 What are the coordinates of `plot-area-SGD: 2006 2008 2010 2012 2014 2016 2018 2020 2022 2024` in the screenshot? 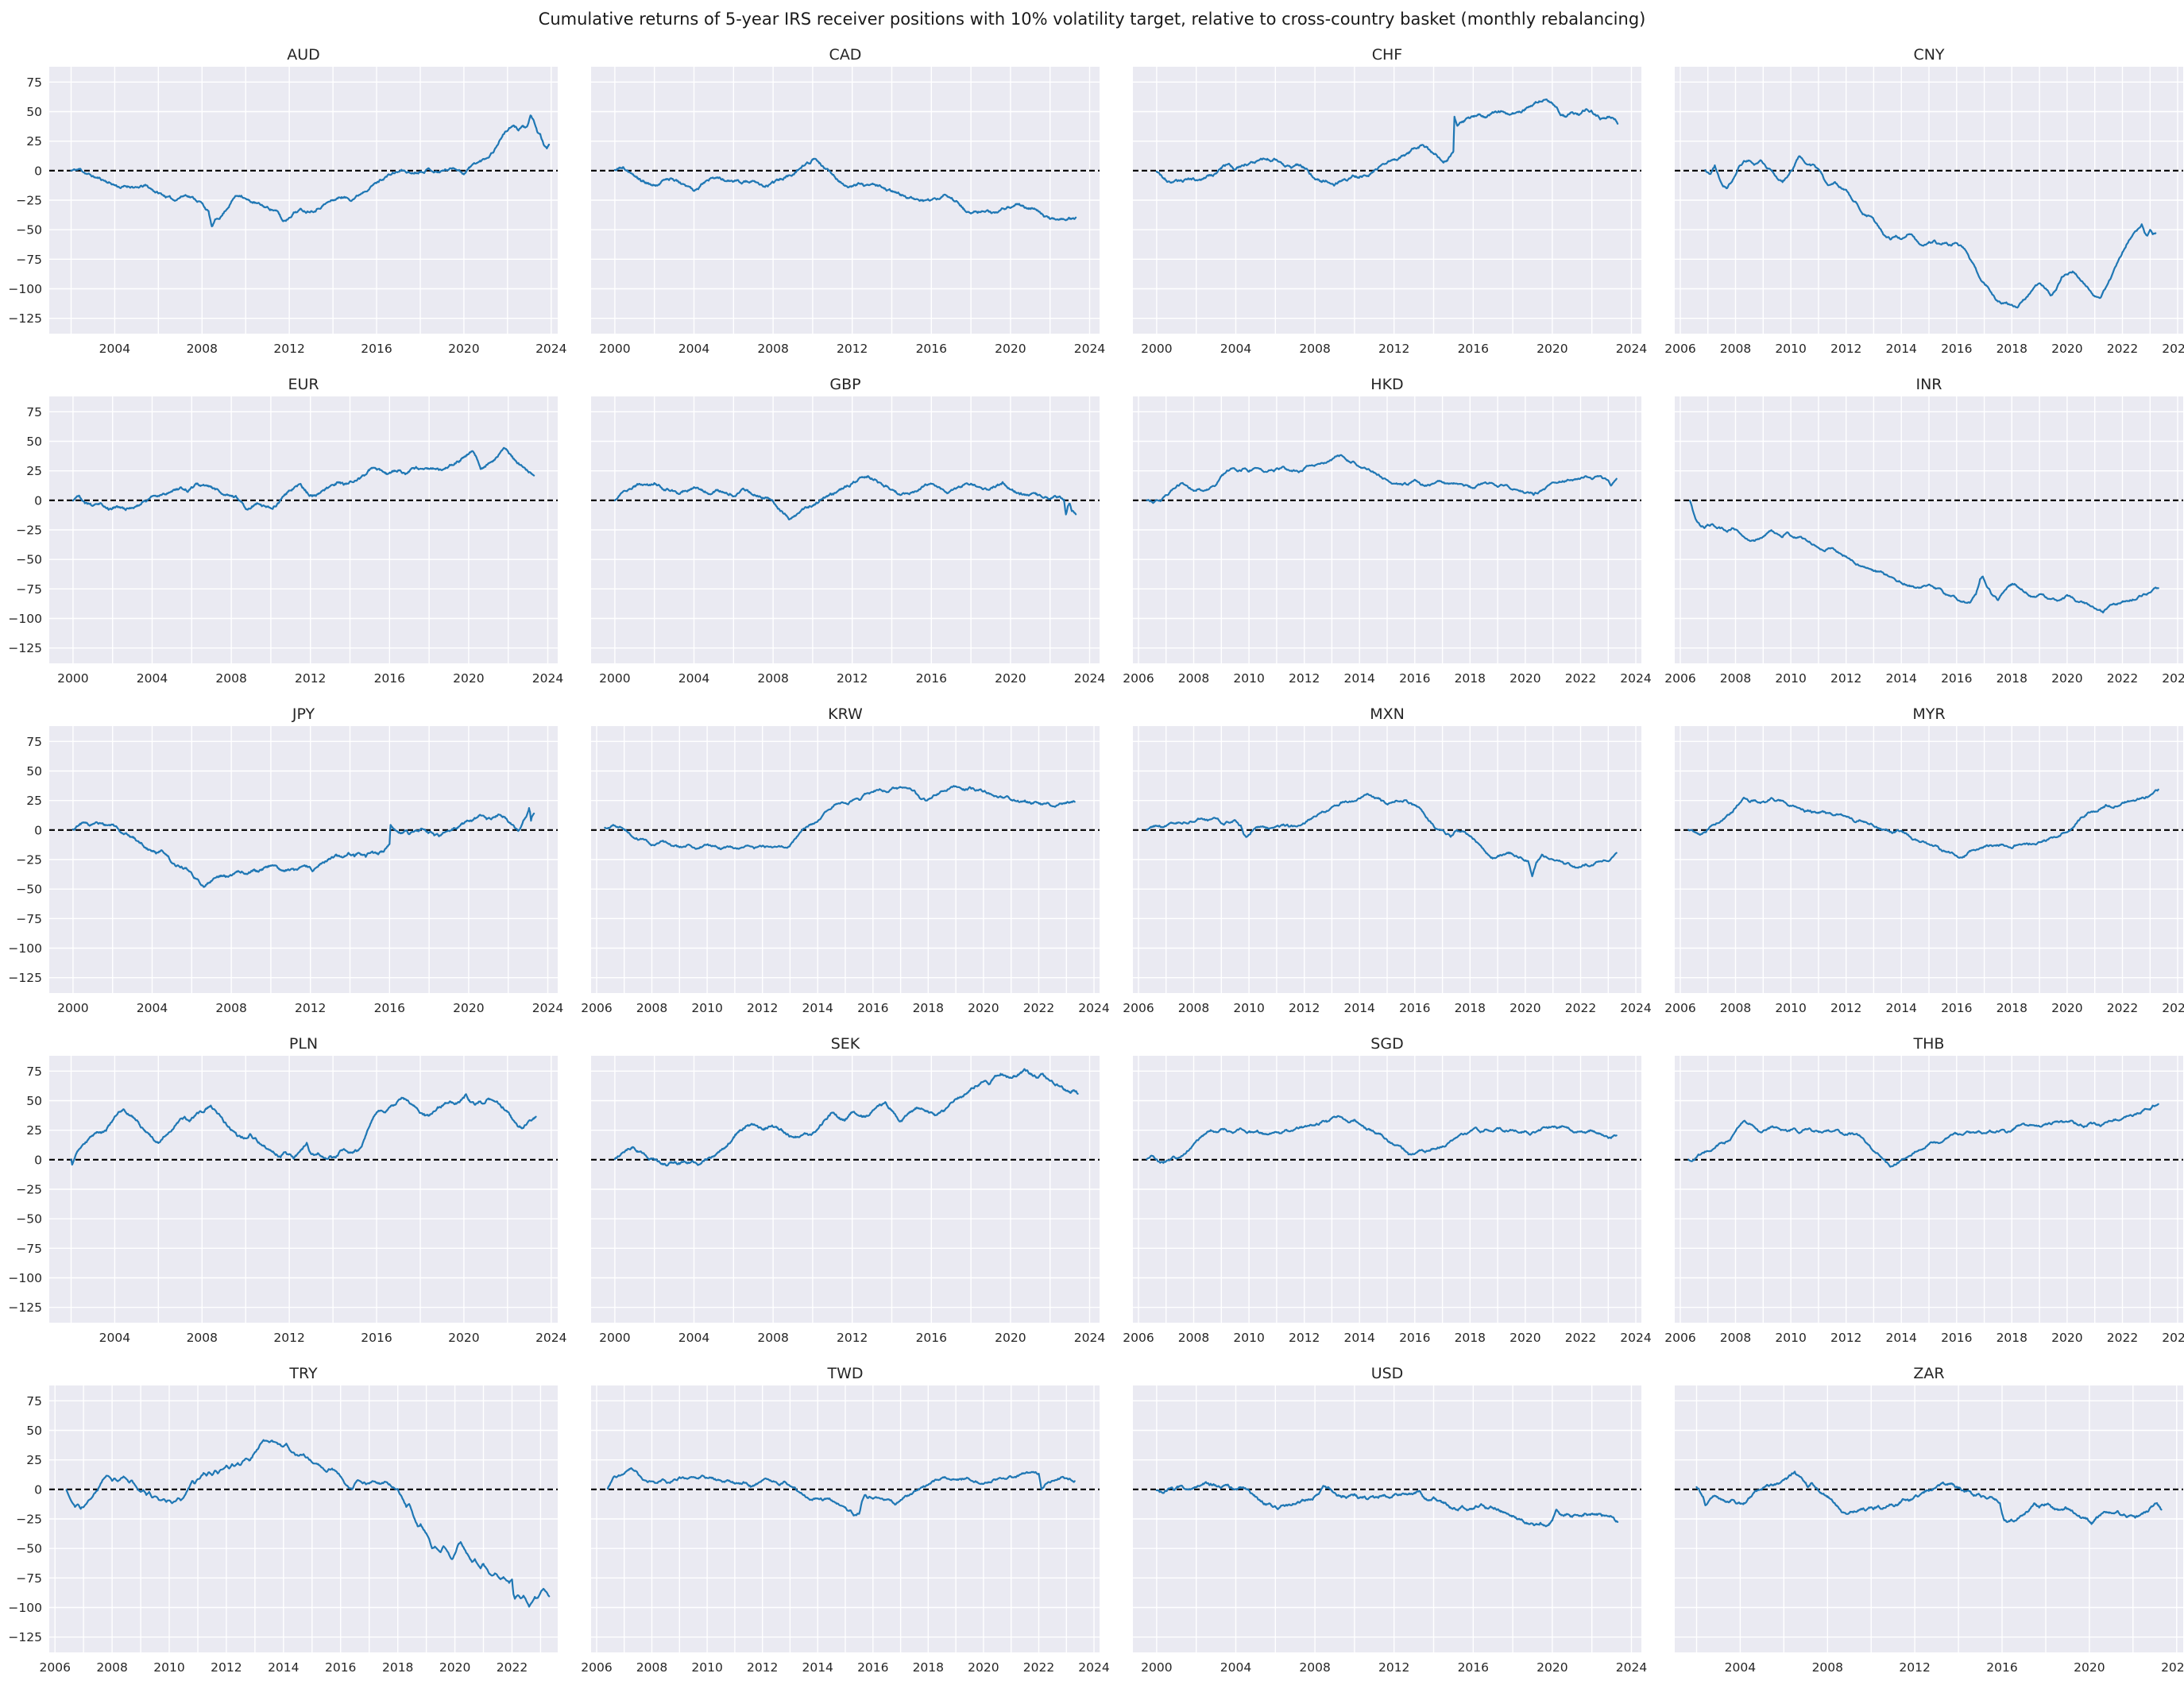 It's located at (1387, 1200).